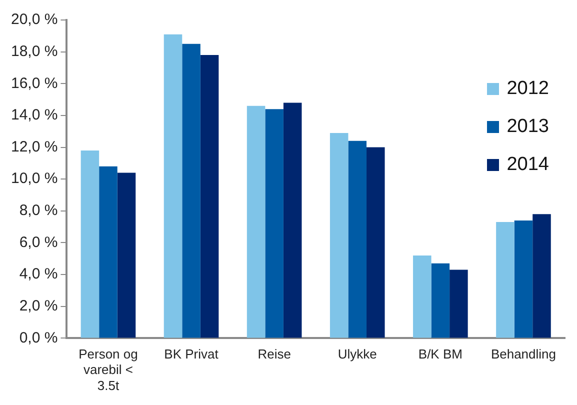 The width and height of the screenshot is (577, 405). Describe the element at coordinates (523, 354) in the screenshot. I see `x-tick-label: Behandling` at that location.